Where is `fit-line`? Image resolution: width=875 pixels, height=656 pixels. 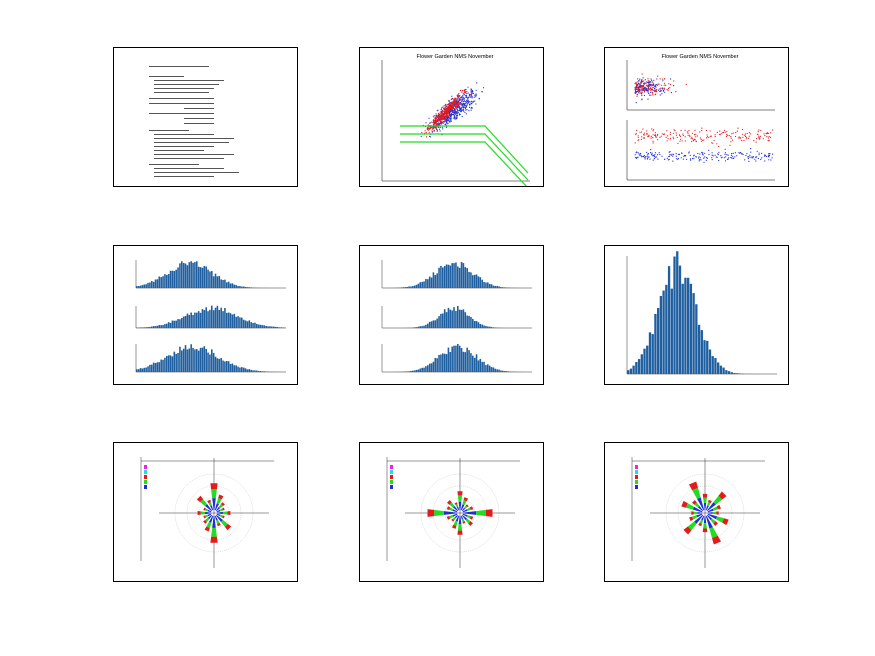
fit-line is located at coordinates (464, 149).